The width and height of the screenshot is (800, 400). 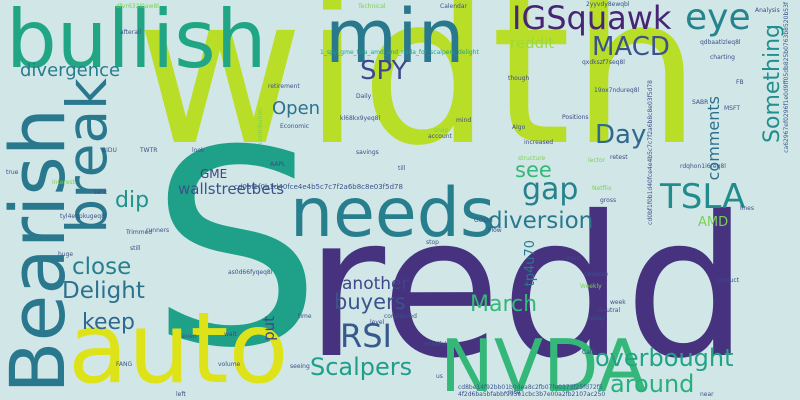 What do you see at coordinates (136, 43) in the screenshot?
I see `cloud-word-bullish: bullish` at bounding box center [136, 43].